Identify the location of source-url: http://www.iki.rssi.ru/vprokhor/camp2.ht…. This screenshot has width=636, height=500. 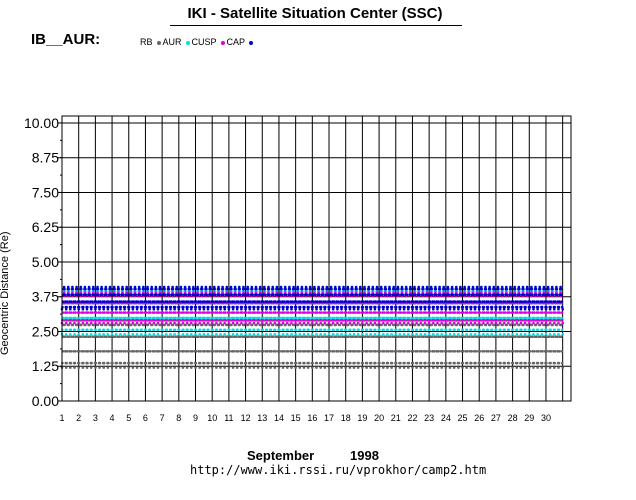
(338, 470).